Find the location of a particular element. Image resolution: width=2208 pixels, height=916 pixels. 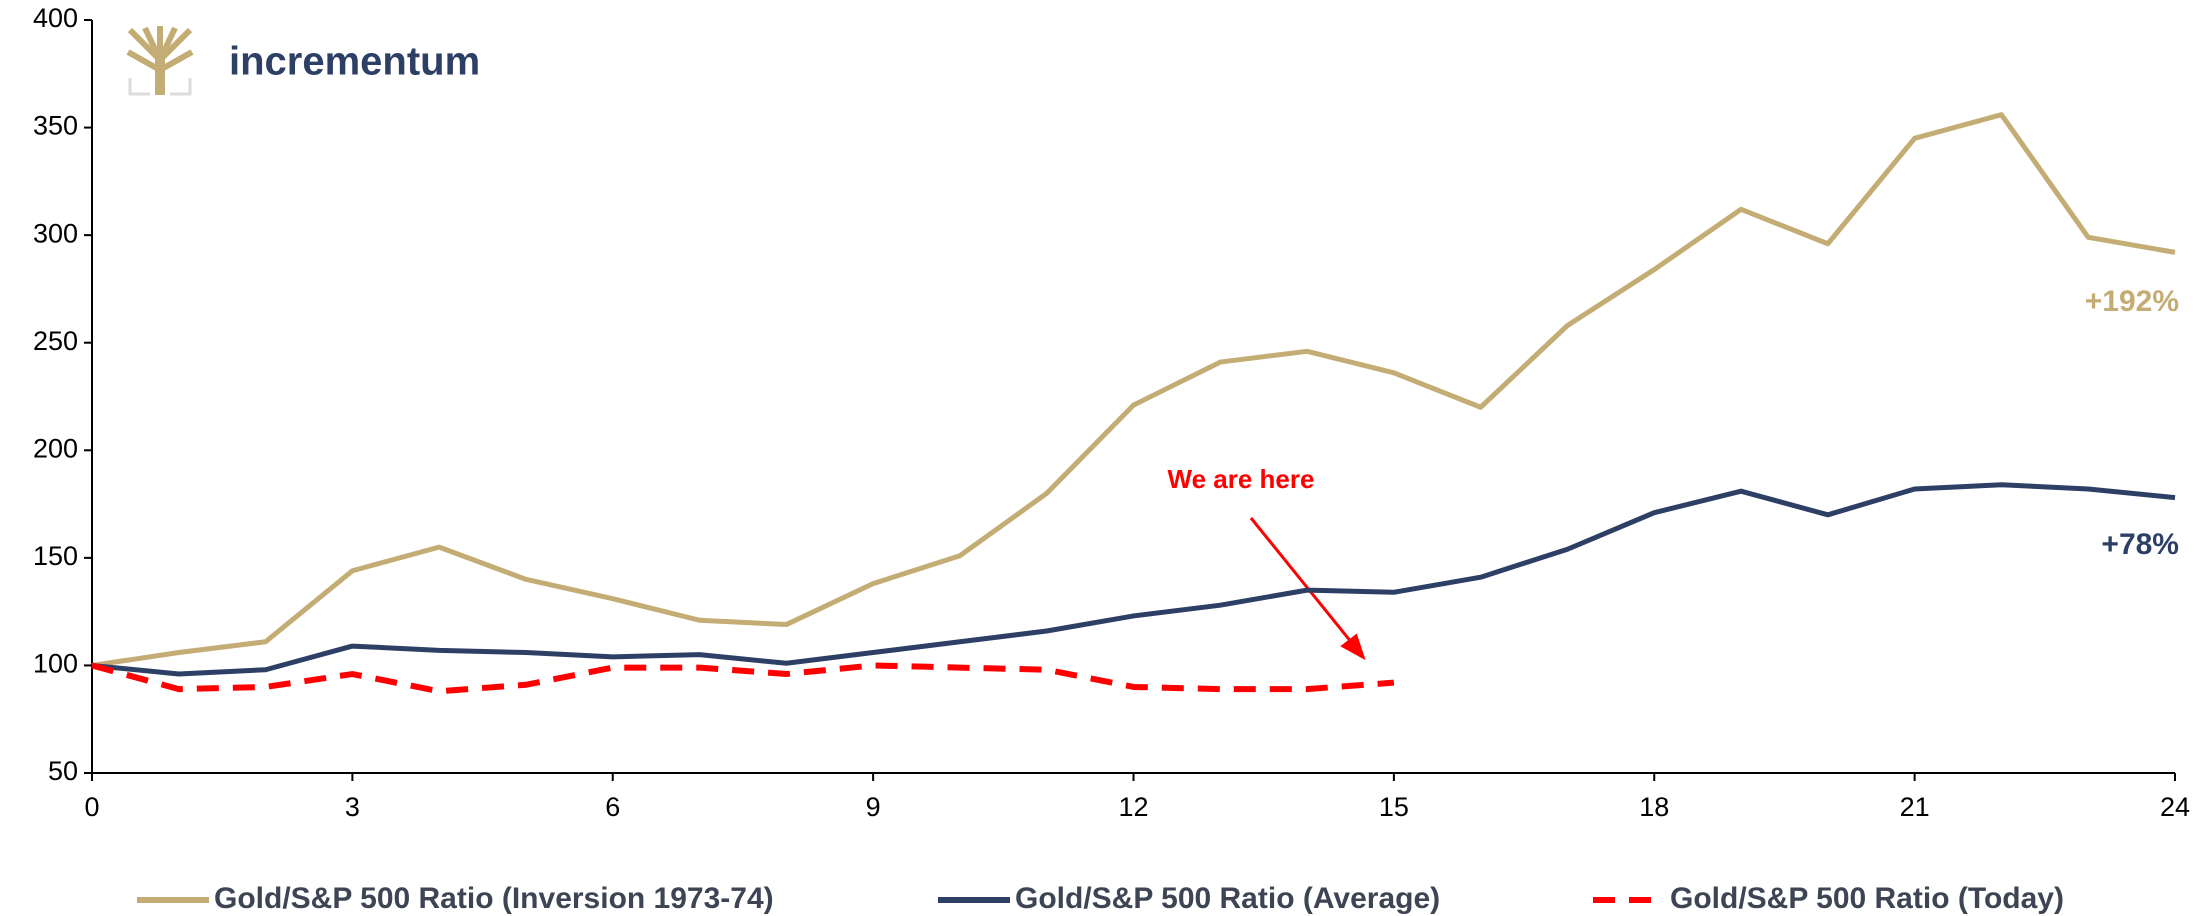

arrow is located at coordinates (1307, 589).